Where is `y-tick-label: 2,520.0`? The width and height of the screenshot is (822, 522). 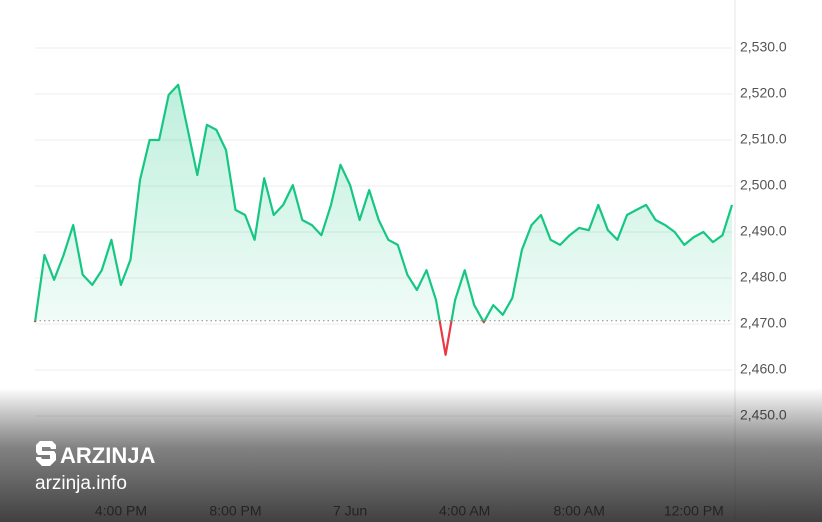 y-tick-label: 2,520.0 is located at coordinates (763, 93).